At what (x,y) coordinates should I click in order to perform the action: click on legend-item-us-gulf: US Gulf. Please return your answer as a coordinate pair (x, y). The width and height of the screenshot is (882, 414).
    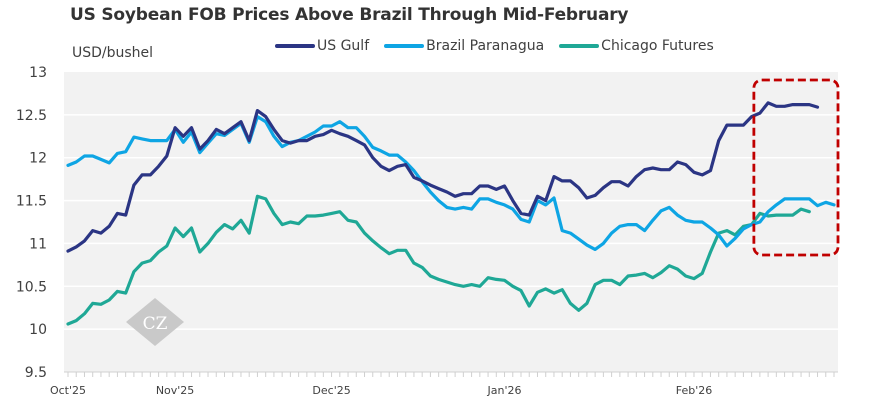
    Looking at the image, I should click on (322, 46).